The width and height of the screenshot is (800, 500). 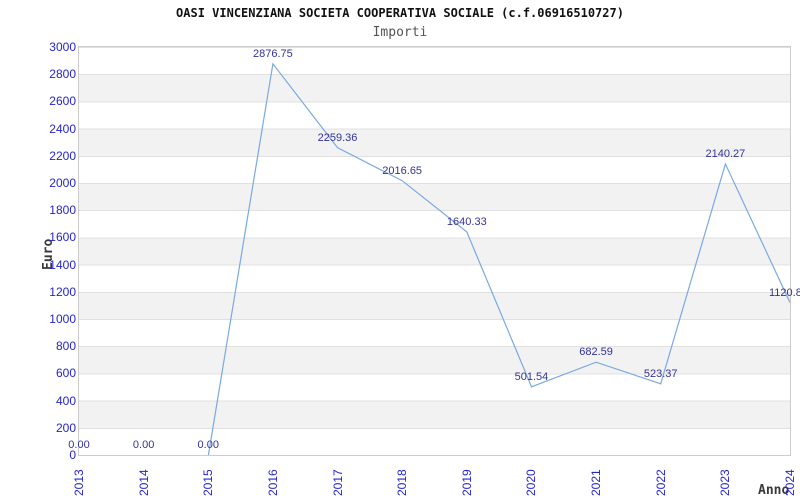 What do you see at coordinates (62, 101) in the screenshot?
I see `y-tick-label: 2600` at bounding box center [62, 101].